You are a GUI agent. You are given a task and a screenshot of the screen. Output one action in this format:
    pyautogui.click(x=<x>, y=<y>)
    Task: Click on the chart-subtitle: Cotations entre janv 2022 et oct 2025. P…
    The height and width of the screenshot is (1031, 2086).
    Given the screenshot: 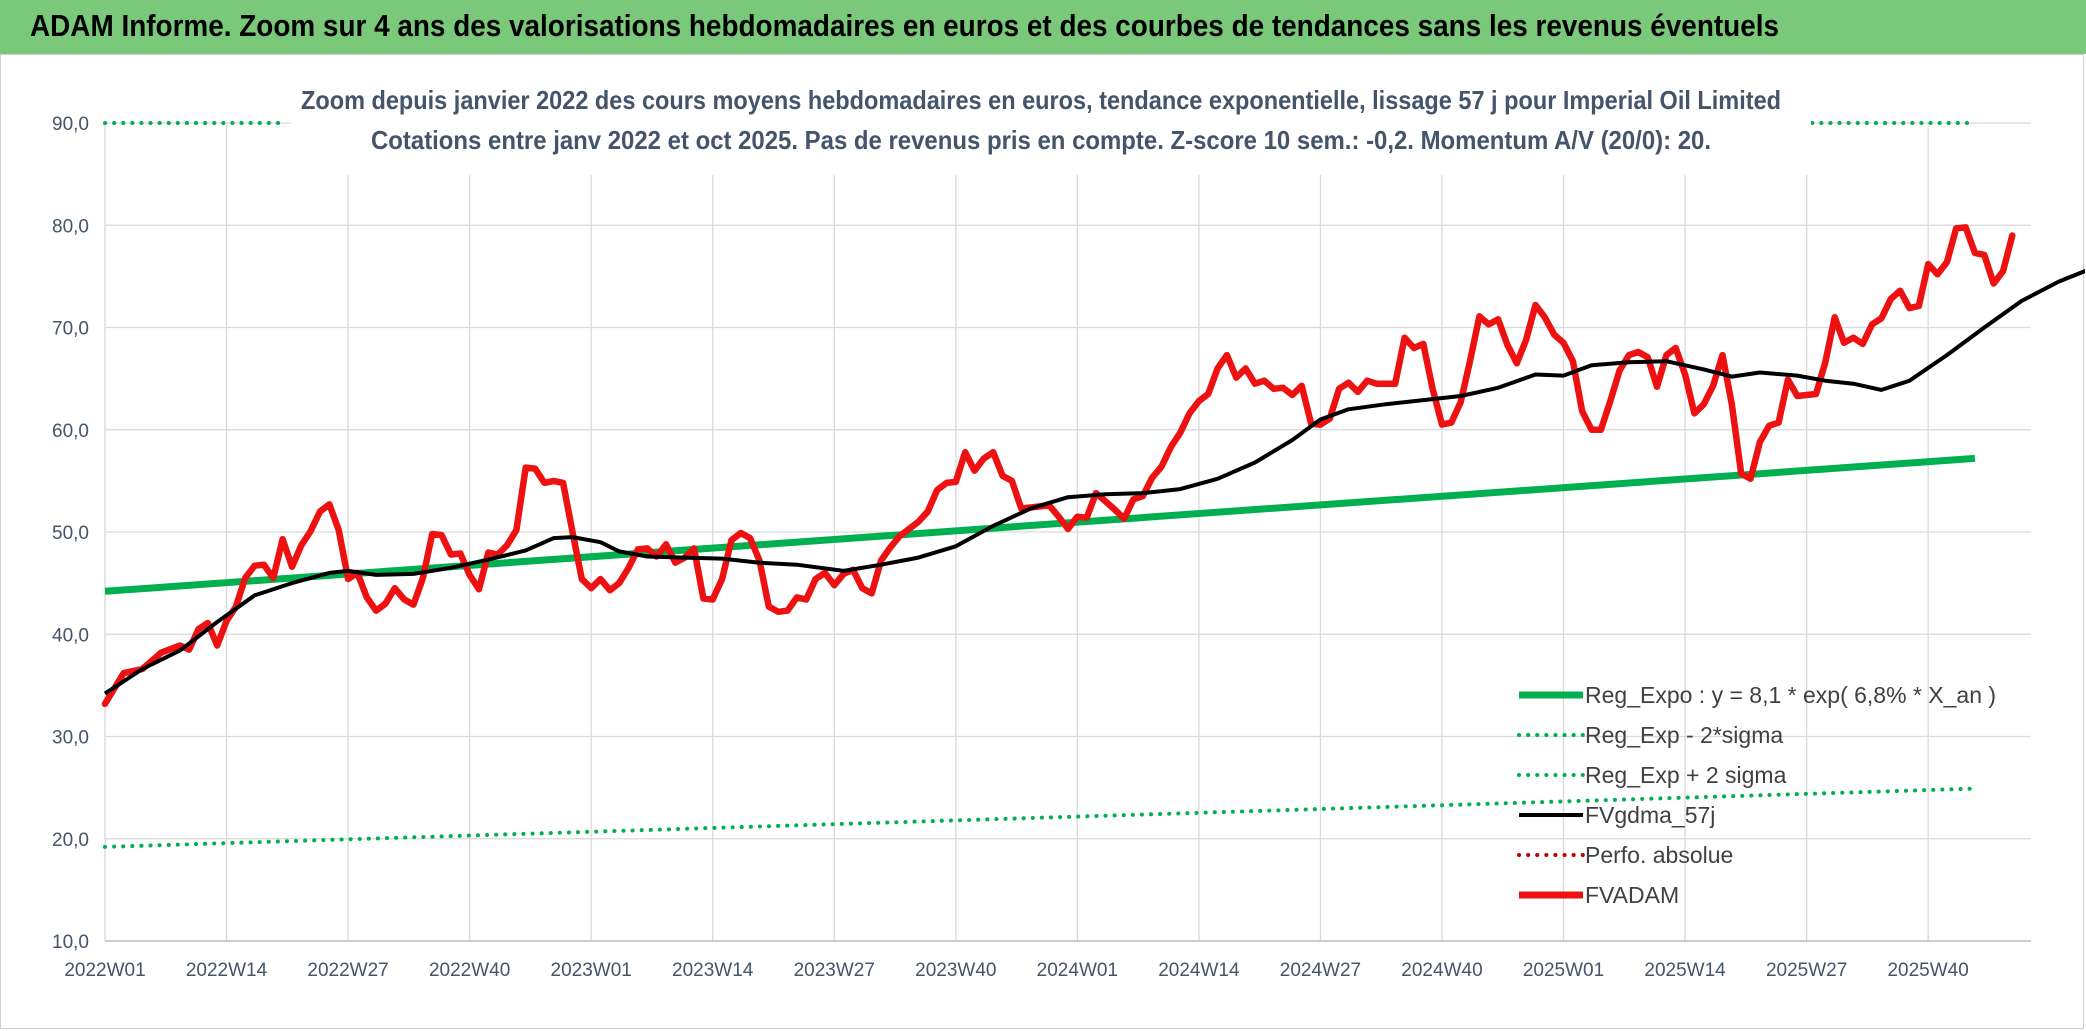 What is the action you would take?
    pyautogui.click(x=1041, y=140)
    